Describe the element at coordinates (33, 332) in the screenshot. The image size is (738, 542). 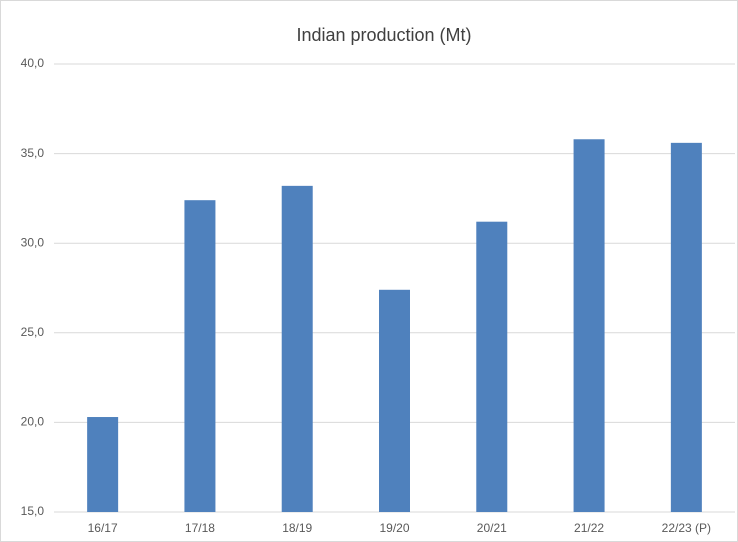
I see `y-tick-label: 25,0` at that location.